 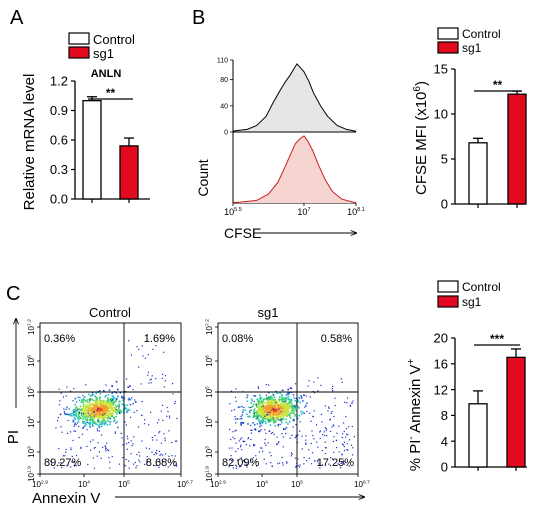 What do you see at coordinates (59, 339) in the screenshot?
I see `quadrant-ul-percent: 0.36%` at bounding box center [59, 339].